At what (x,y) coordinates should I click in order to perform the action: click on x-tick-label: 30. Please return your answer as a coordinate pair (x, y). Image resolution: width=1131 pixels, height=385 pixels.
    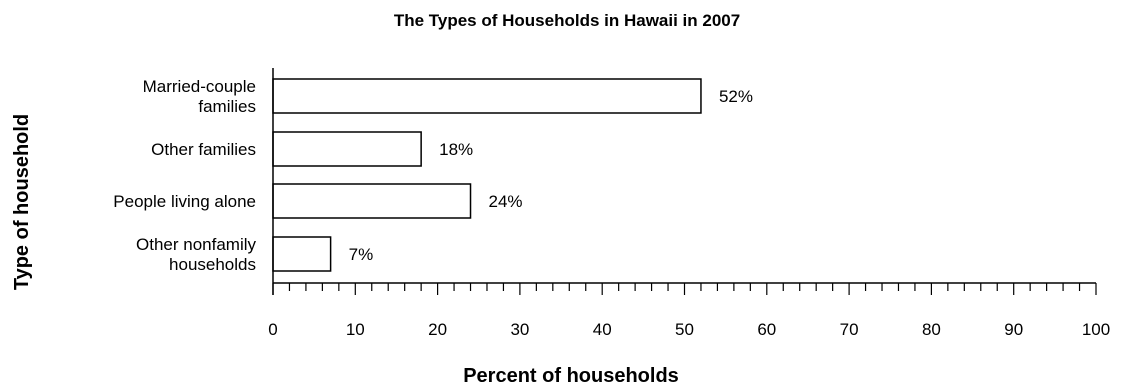
    Looking at the image, I should click on (519, 329).